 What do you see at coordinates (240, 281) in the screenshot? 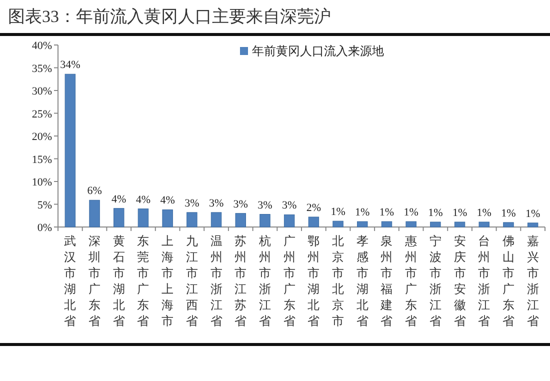
I see `x-tick-label: 苏州市江苏省` at bounding box center [240, 281].